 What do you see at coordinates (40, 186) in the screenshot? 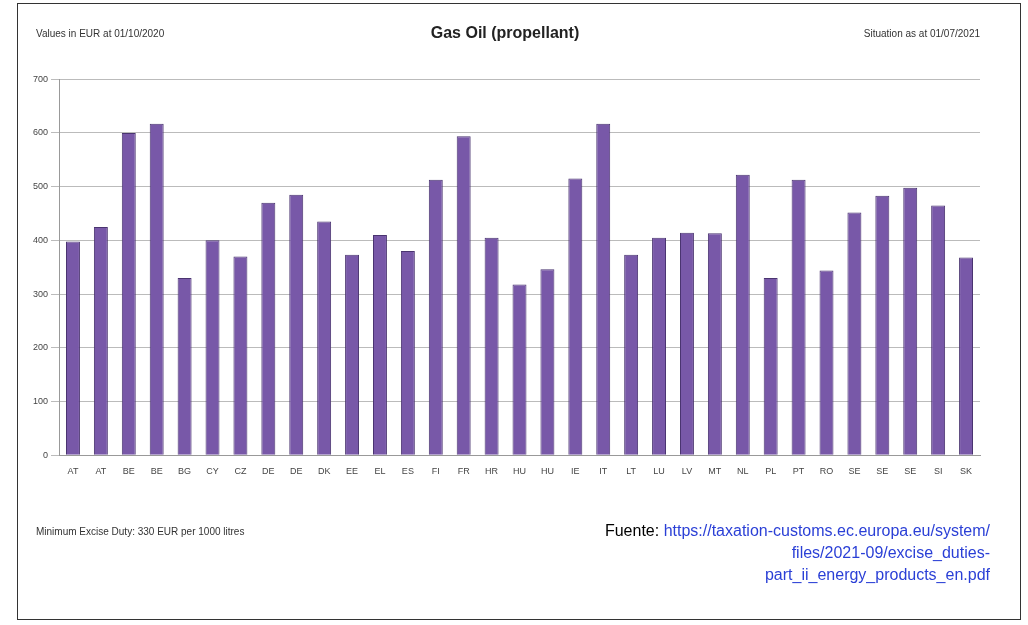
I see `y-tick-label: 500` at bounding box center [40, 186].